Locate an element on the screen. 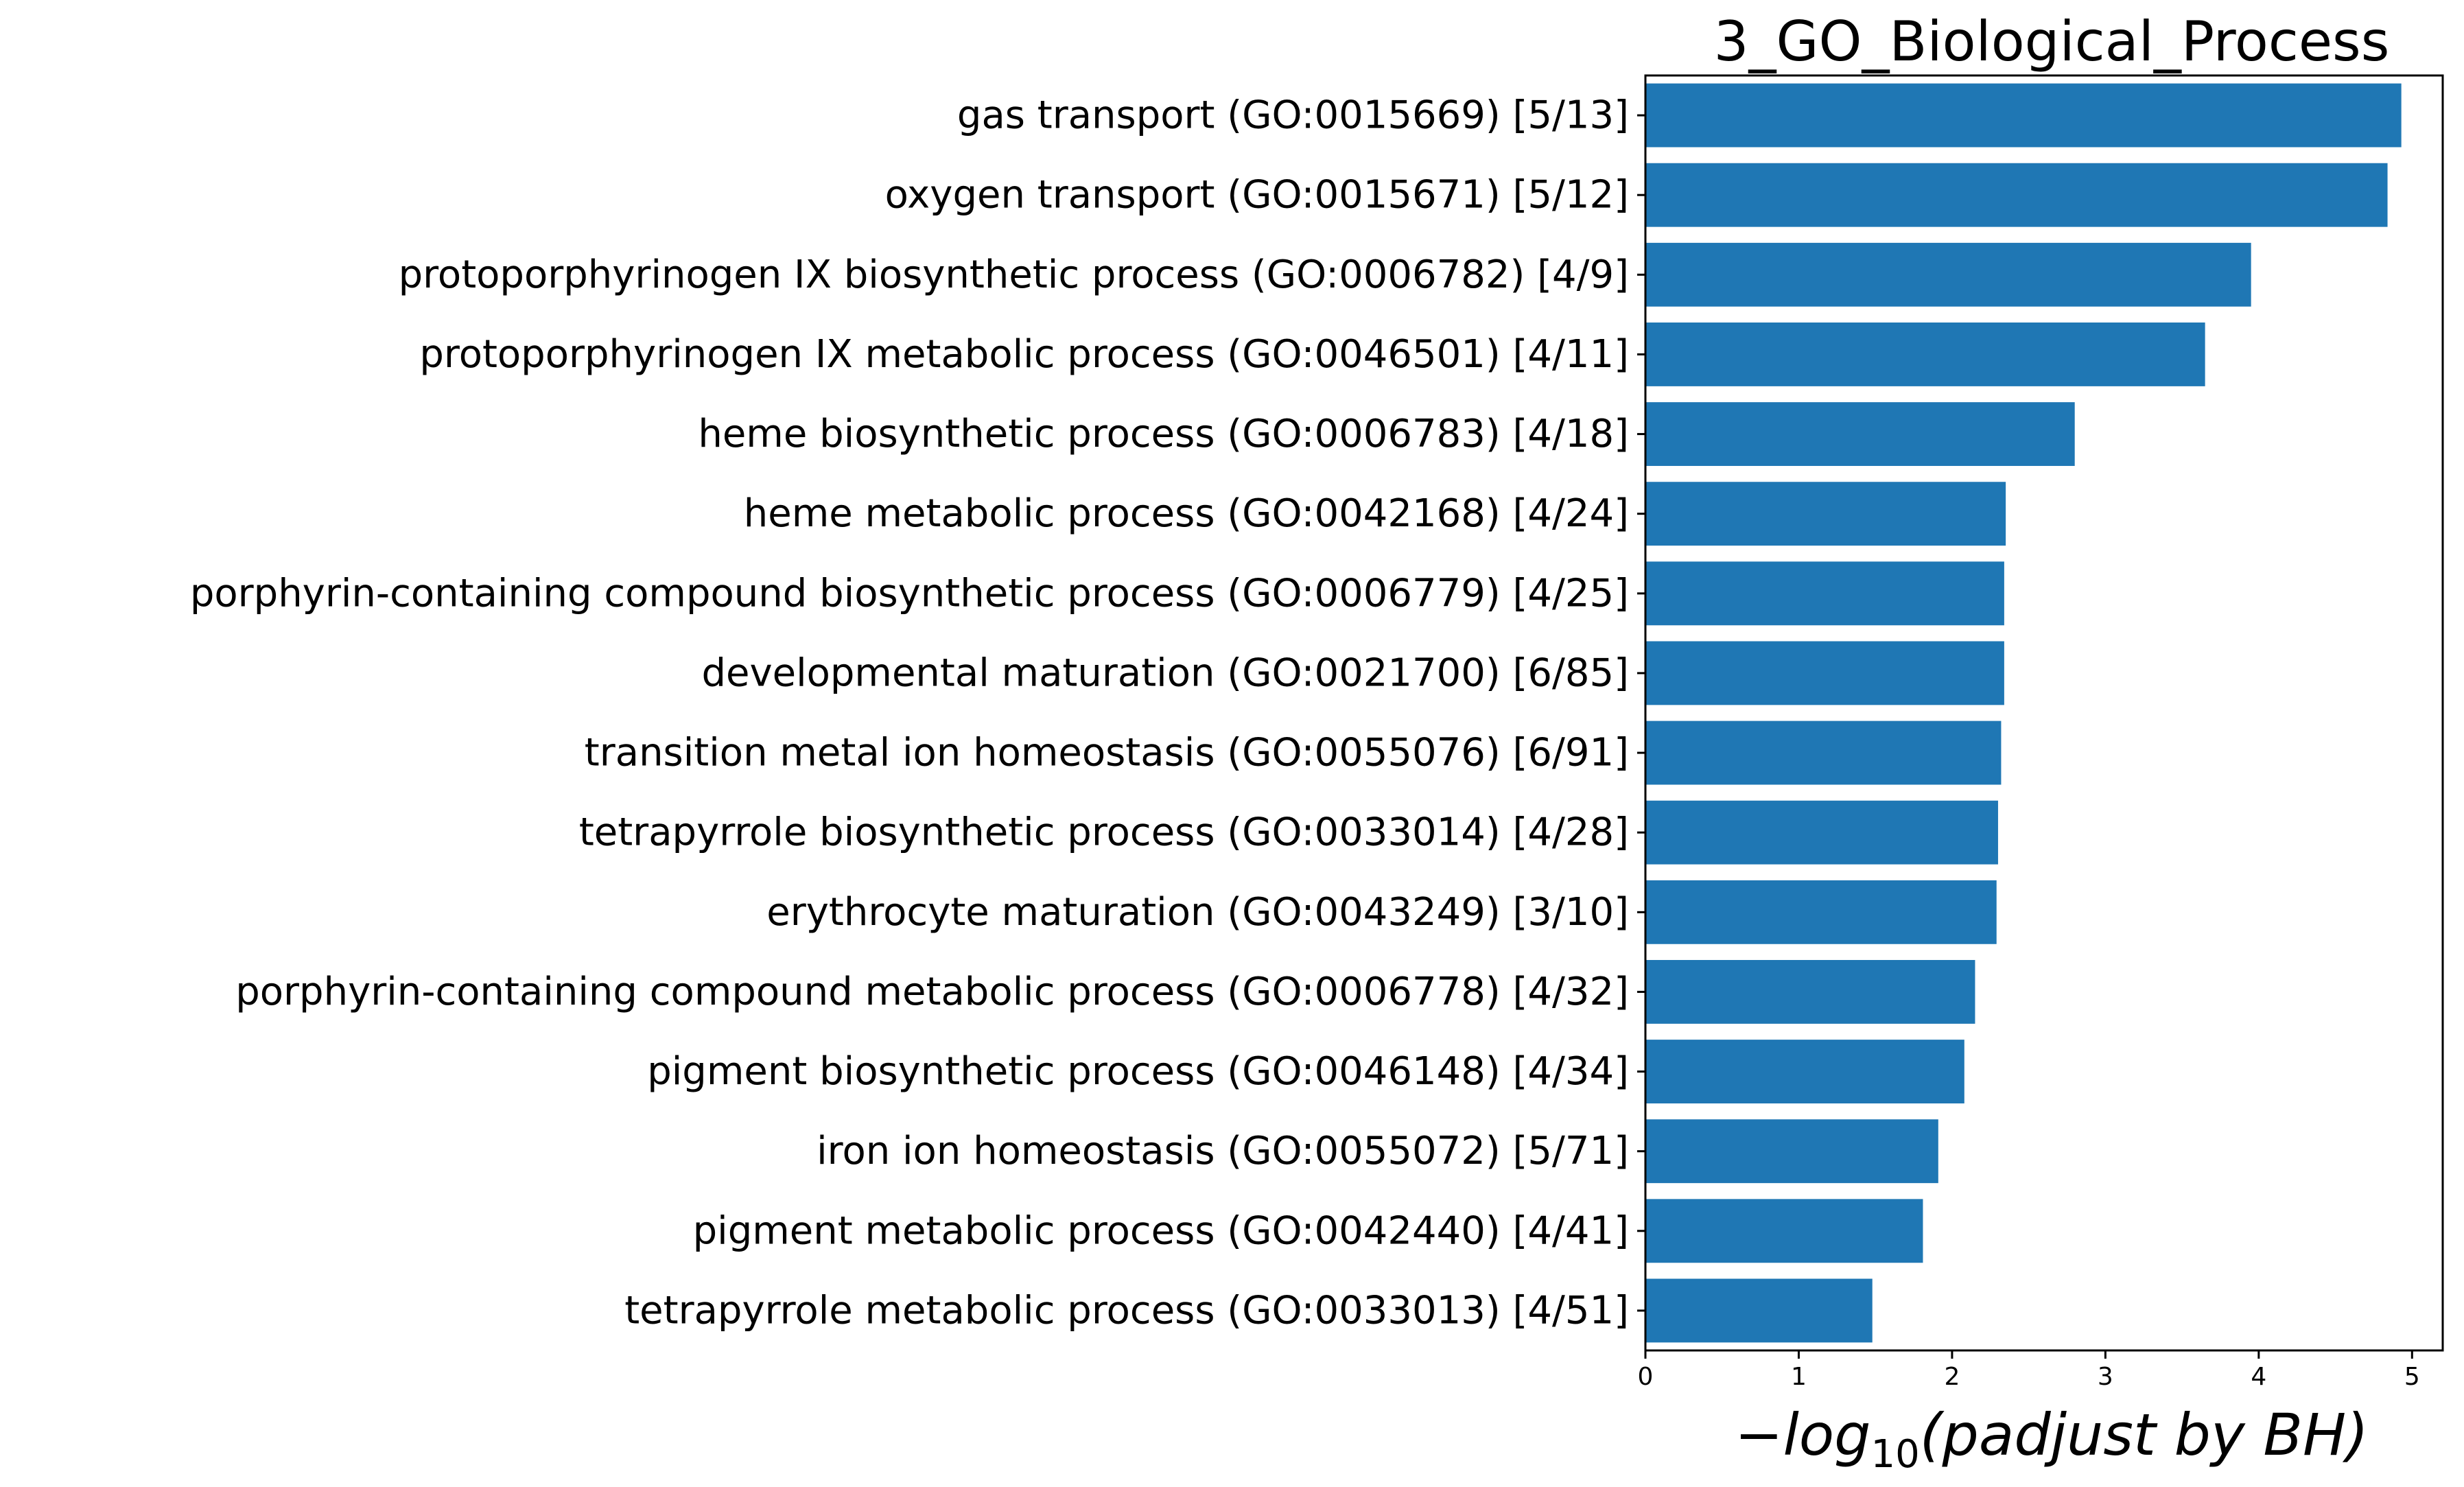  category-label: gas transport (GO:0015669) [5/13] is located at coordinates (1293, 115).